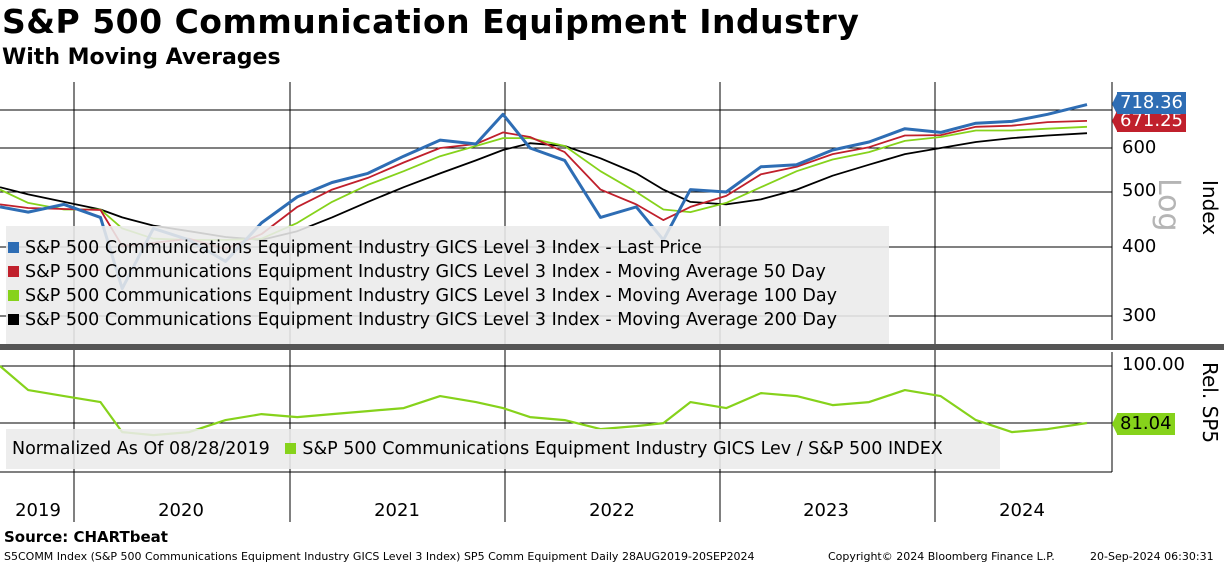 The image size is (1224, 566). I want to click on footer-copyright: Copyright© 2024 Bloomberg Finance L.P., so click(941, 556).